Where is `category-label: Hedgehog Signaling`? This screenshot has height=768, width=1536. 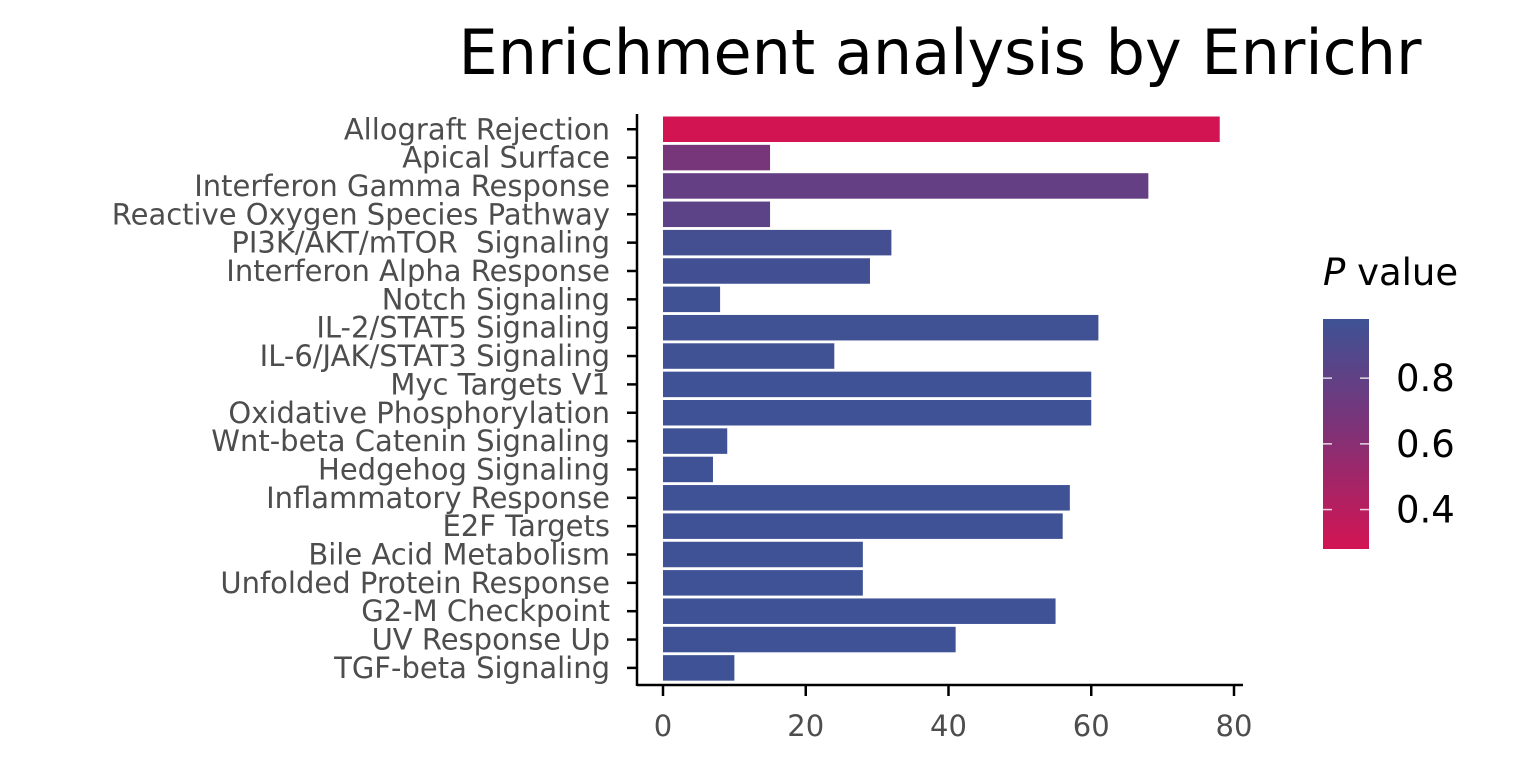
category-label: Hedgehog Signaling is located at coordinates (464, 469).